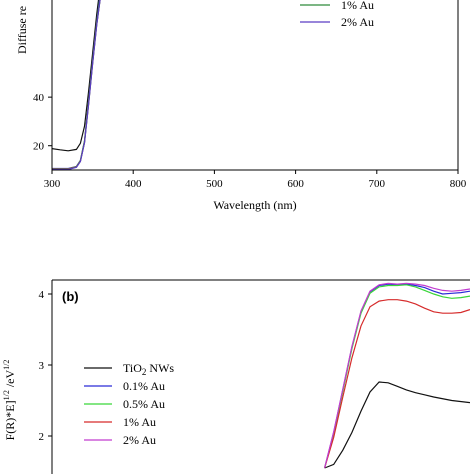 The width and height of the screenshot is (474, 474). Describe the element at coordinates (9, 400) in the screenshot. I see `y-axis-label-b: F(R)*E]1/2 /eV1/2` at that location.